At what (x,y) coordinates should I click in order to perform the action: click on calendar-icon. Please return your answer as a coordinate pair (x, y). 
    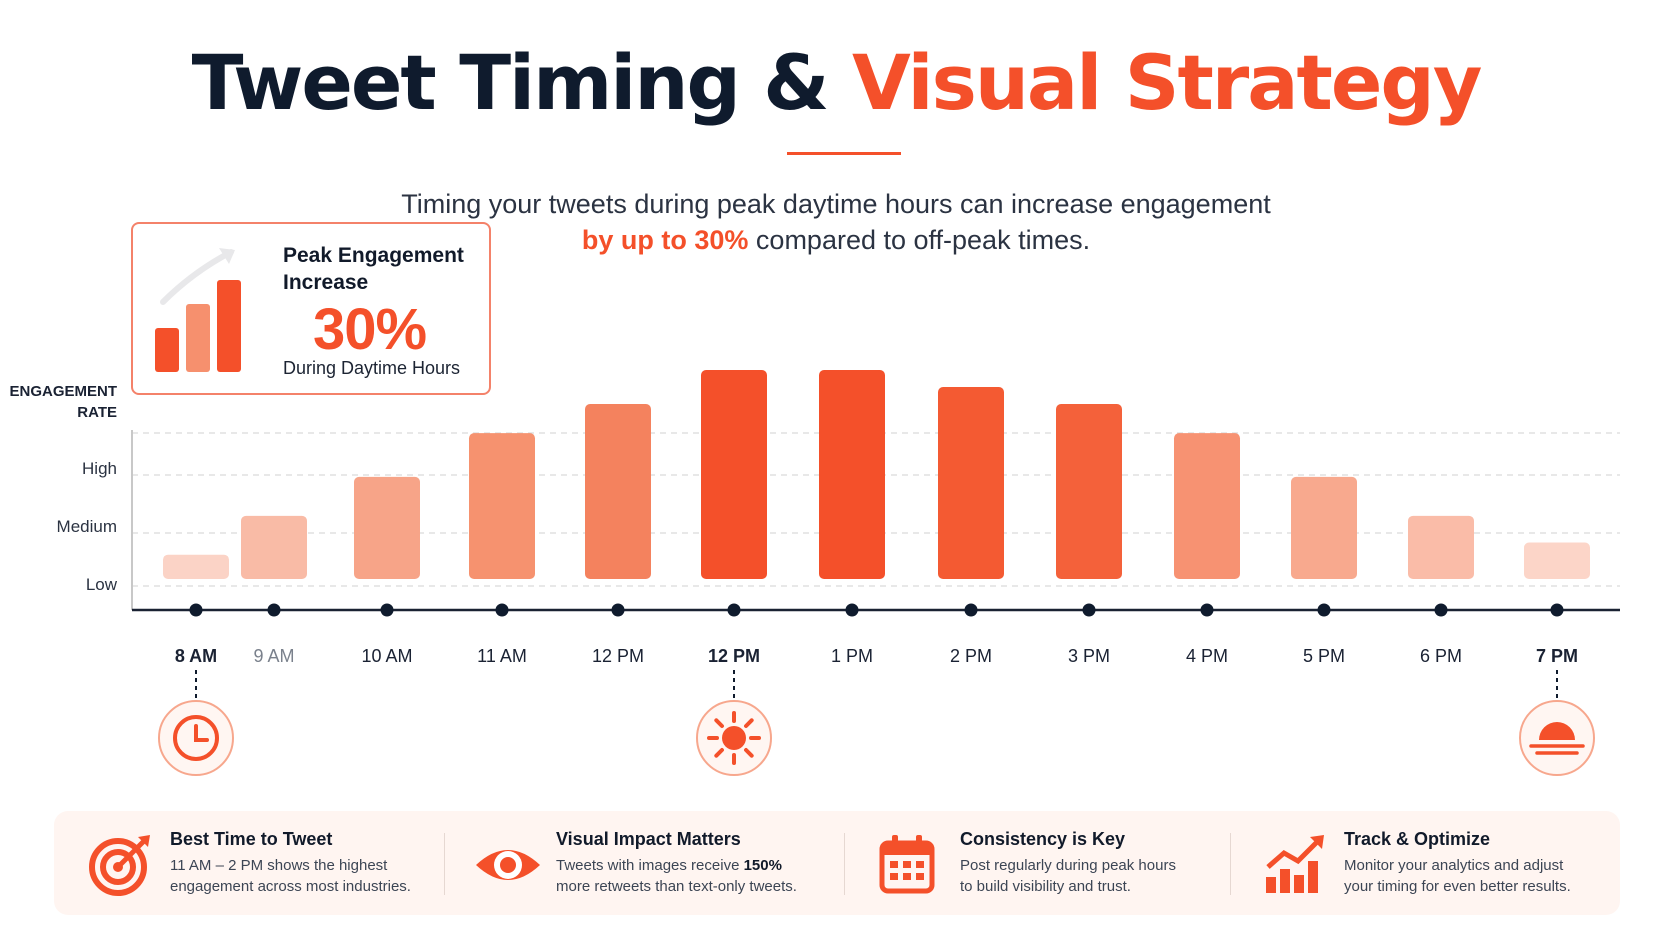
    Looking at the image, I should click on (907, 864).